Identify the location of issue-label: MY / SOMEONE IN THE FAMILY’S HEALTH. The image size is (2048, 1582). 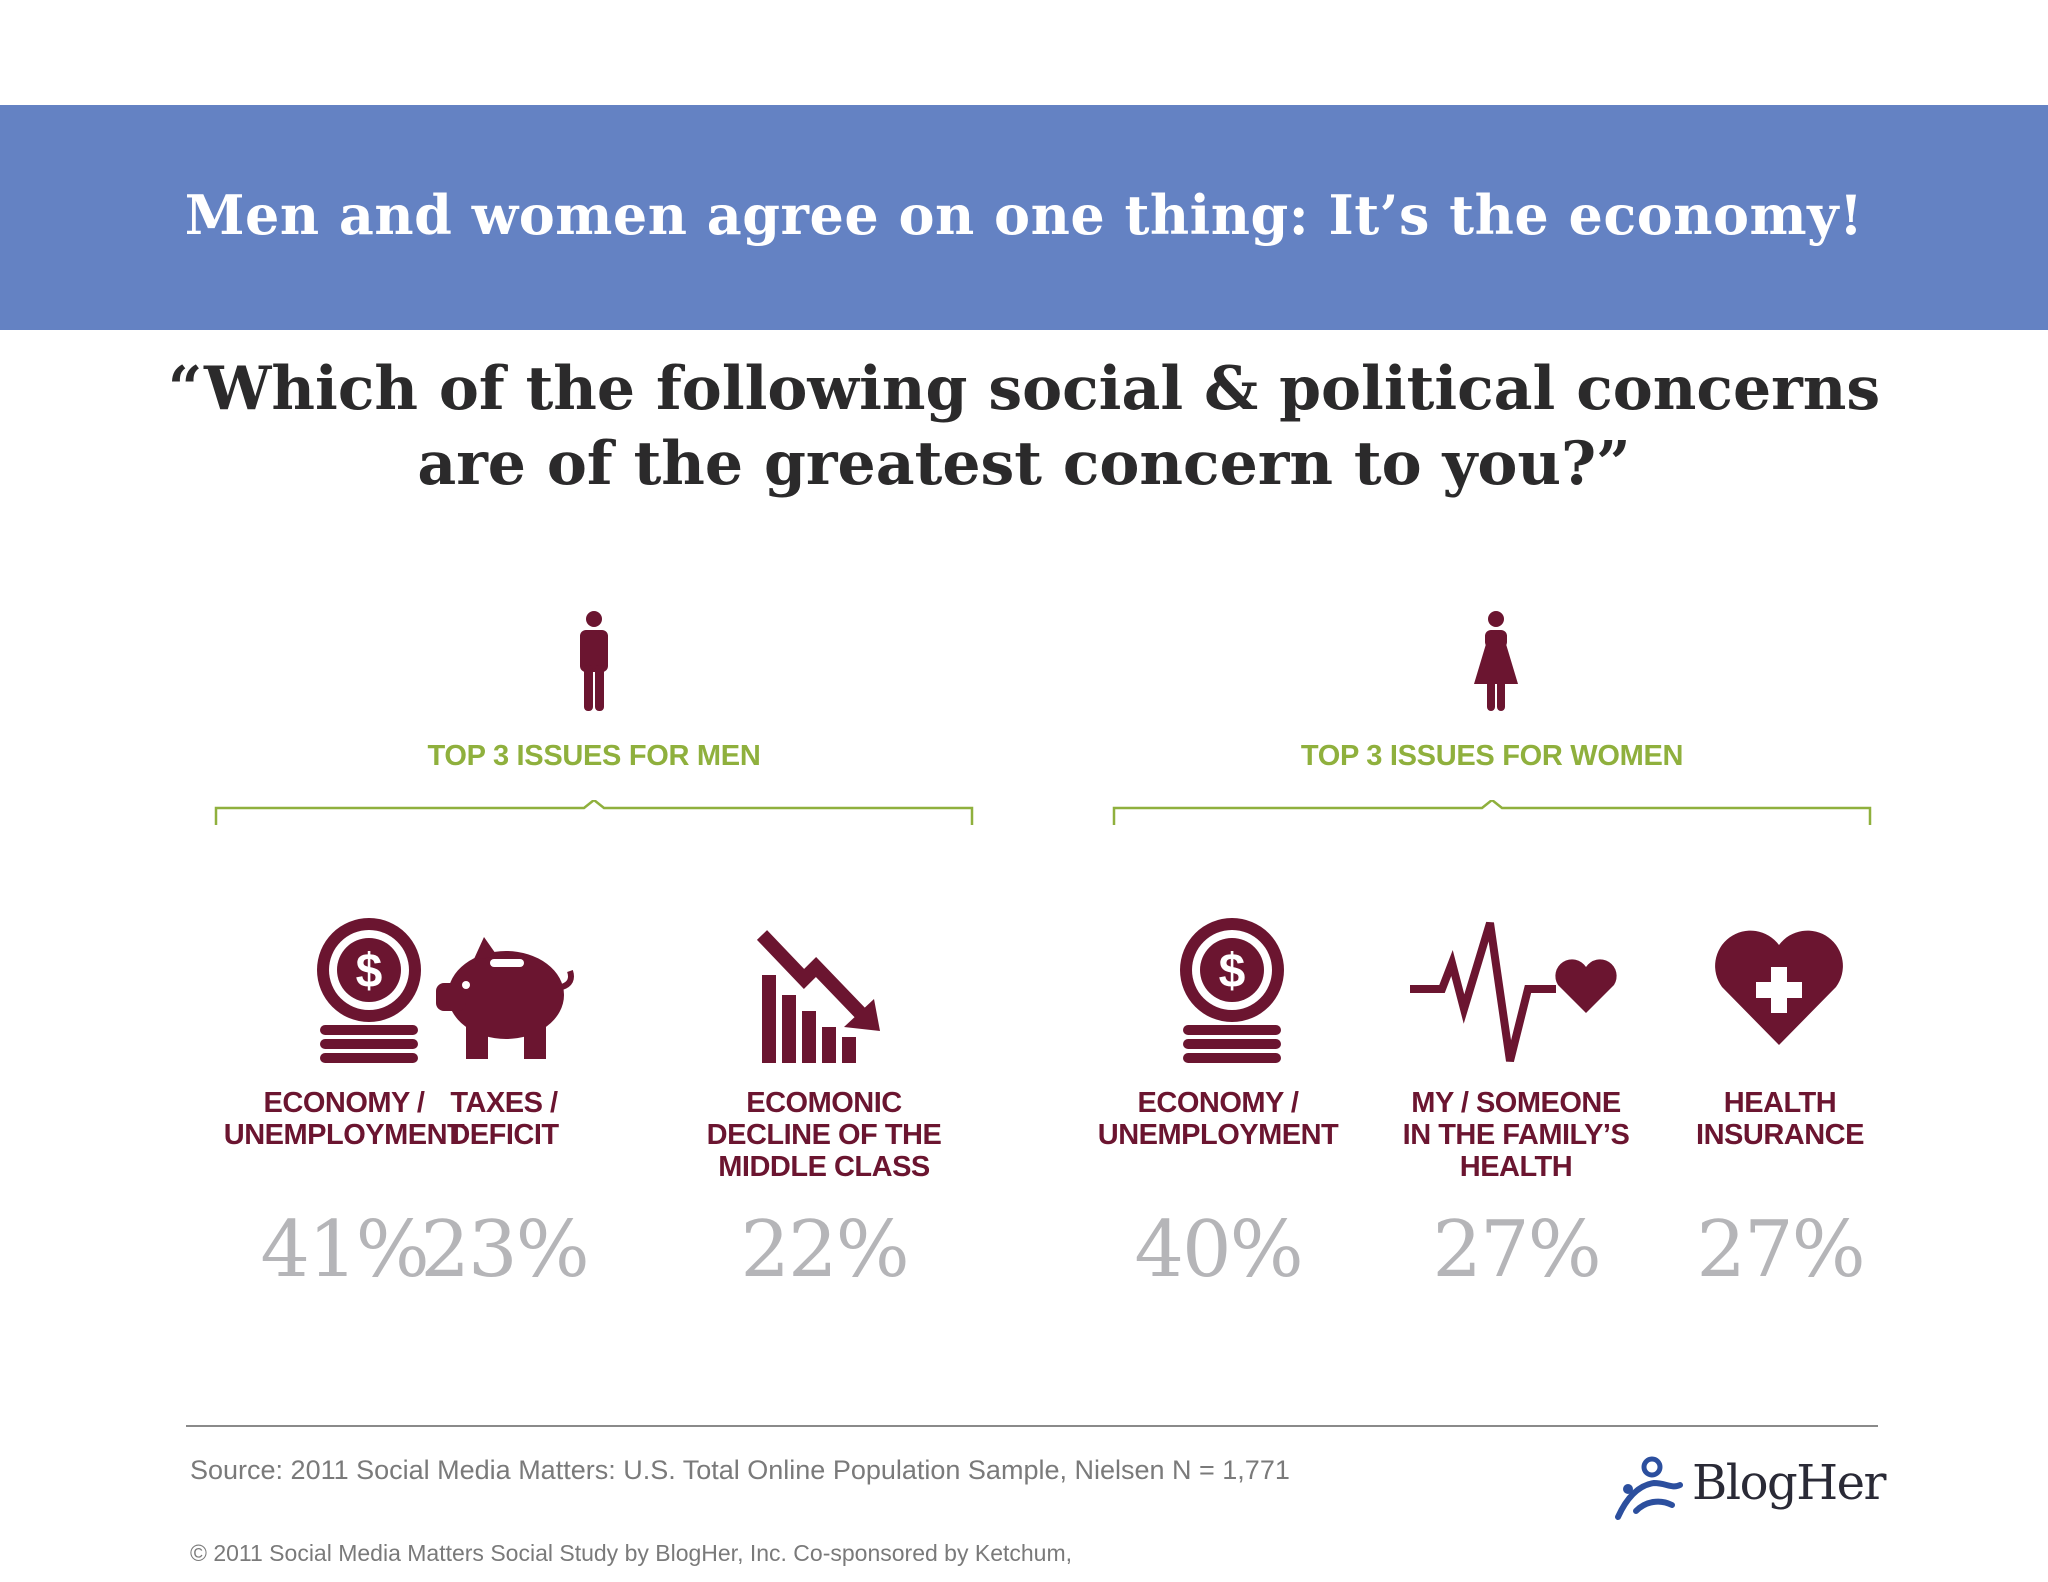
(1516, 1135).